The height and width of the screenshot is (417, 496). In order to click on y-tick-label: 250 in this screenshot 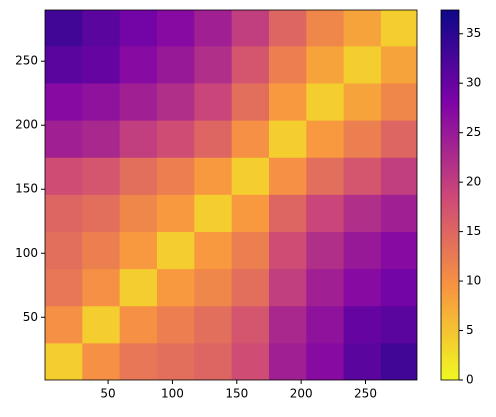, I will do `click(26, 61)`.